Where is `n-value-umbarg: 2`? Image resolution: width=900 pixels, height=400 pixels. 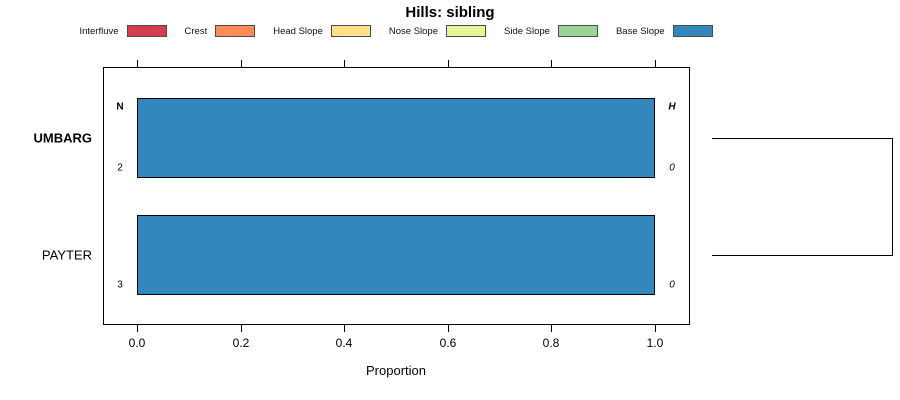
n-value-umbarg: 2 is located at coordinates (120, 168).